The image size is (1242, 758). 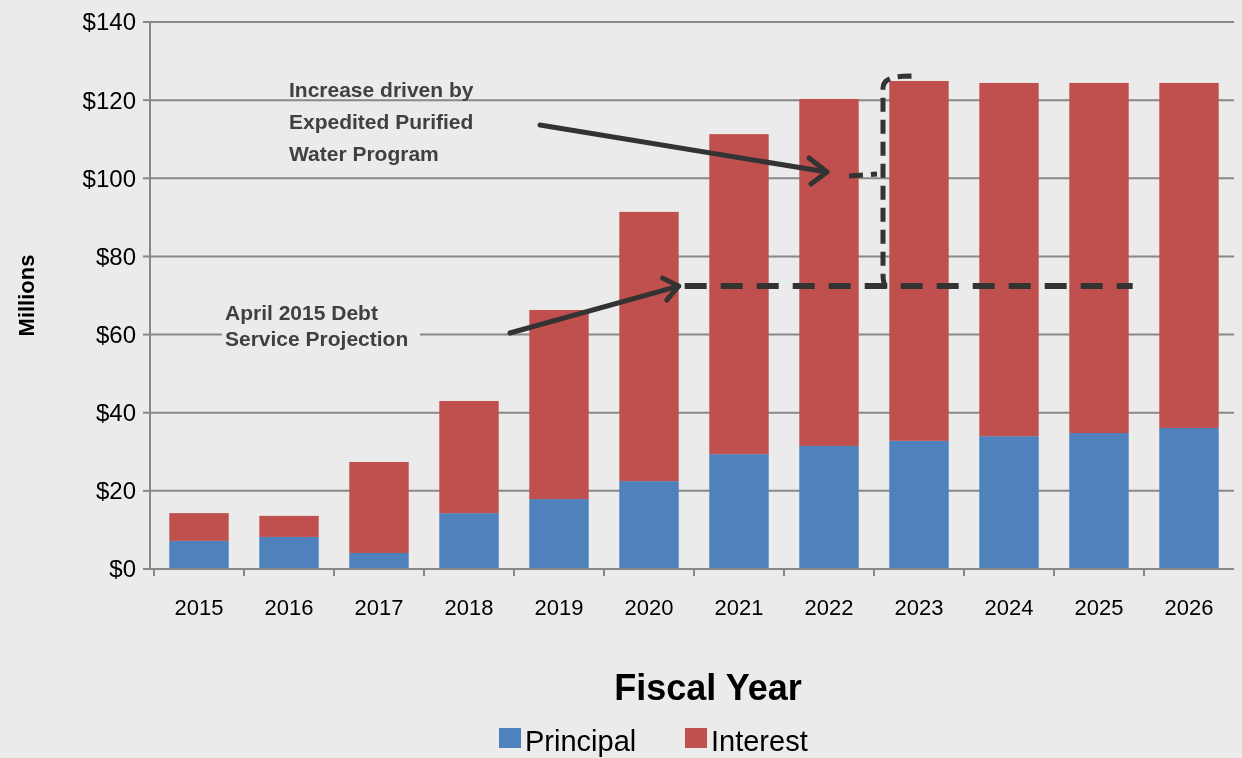 What do you see at coordinates (317, 325) in the screenshot?
I see `annotation: April 2015 Debt Service Projection` at bounding box center [317, 325].